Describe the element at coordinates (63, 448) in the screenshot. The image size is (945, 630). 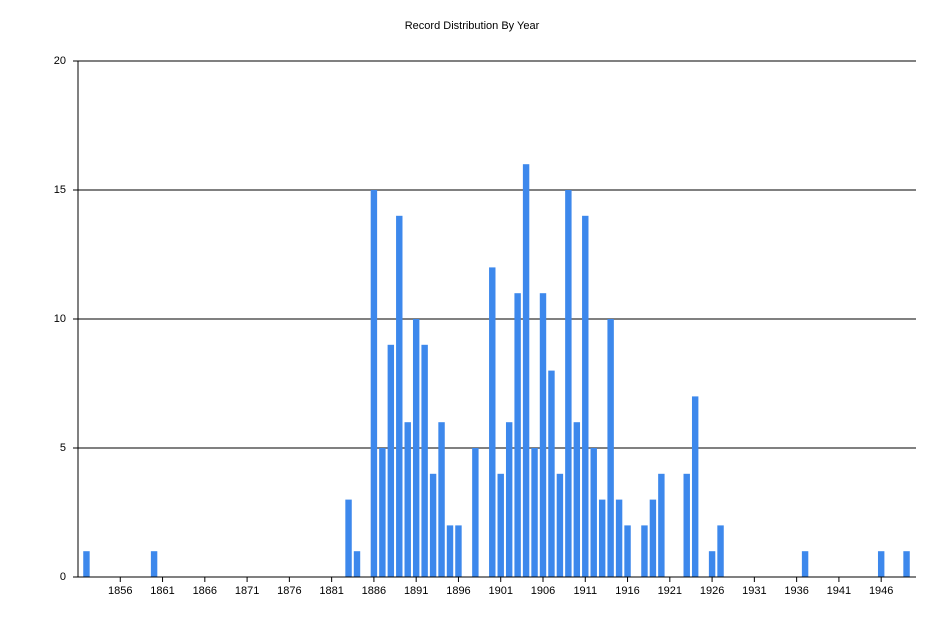
I see `y-tick-label: 5` at that location.